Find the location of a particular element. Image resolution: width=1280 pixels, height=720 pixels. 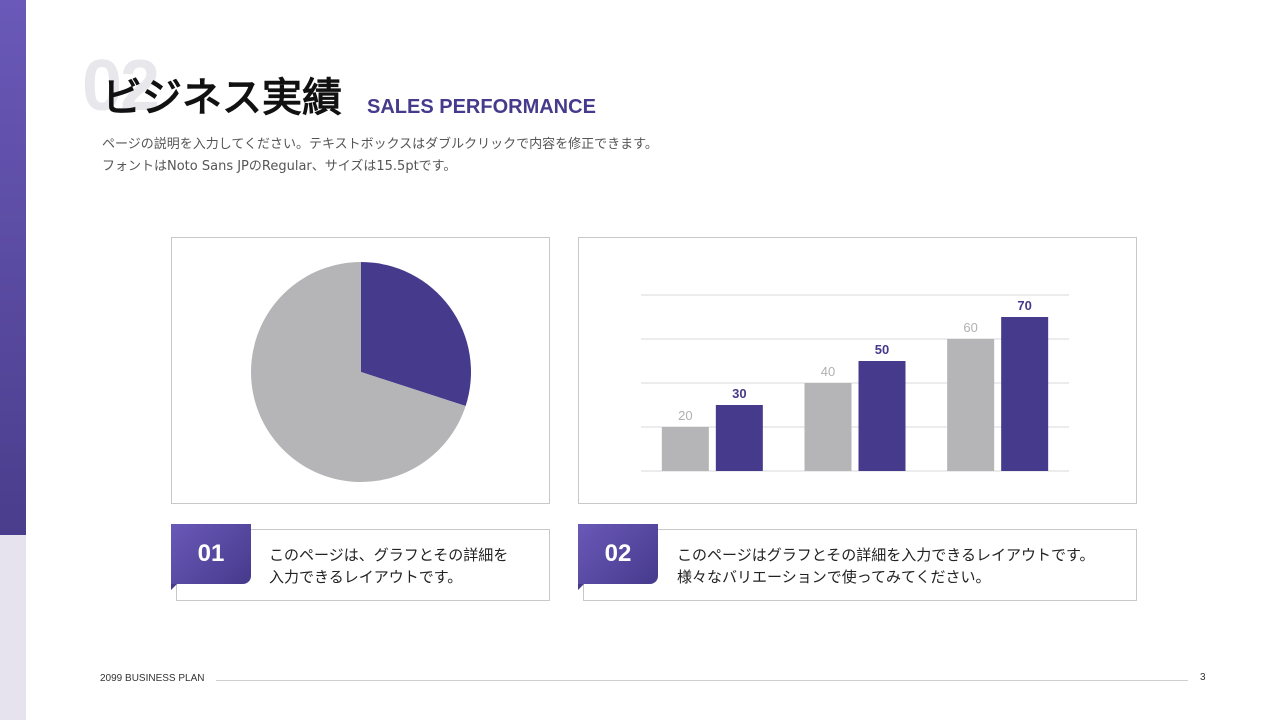

bar-value-label: 50 is located at coordinates (882, 349).